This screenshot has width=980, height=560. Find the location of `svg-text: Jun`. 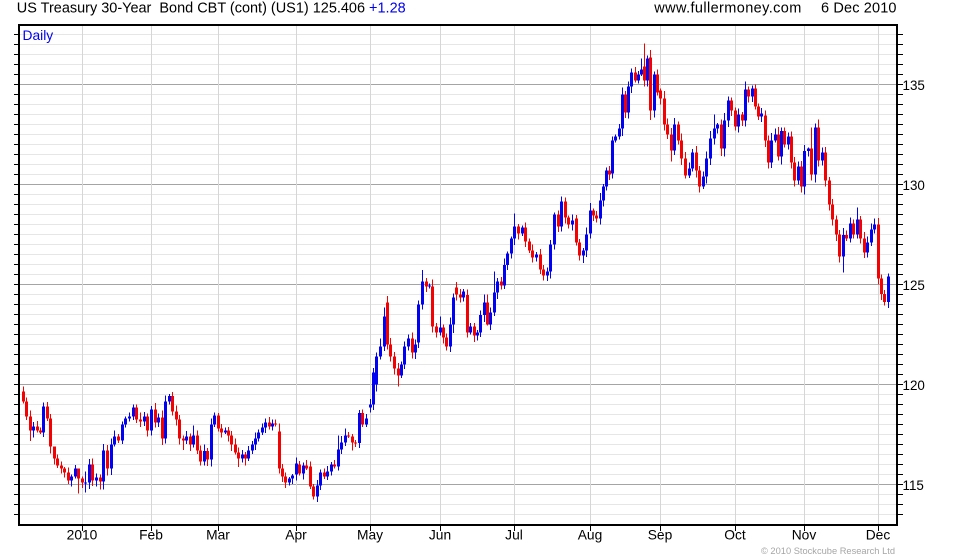

svg-text: Jun is located at coordinates (440, 535).